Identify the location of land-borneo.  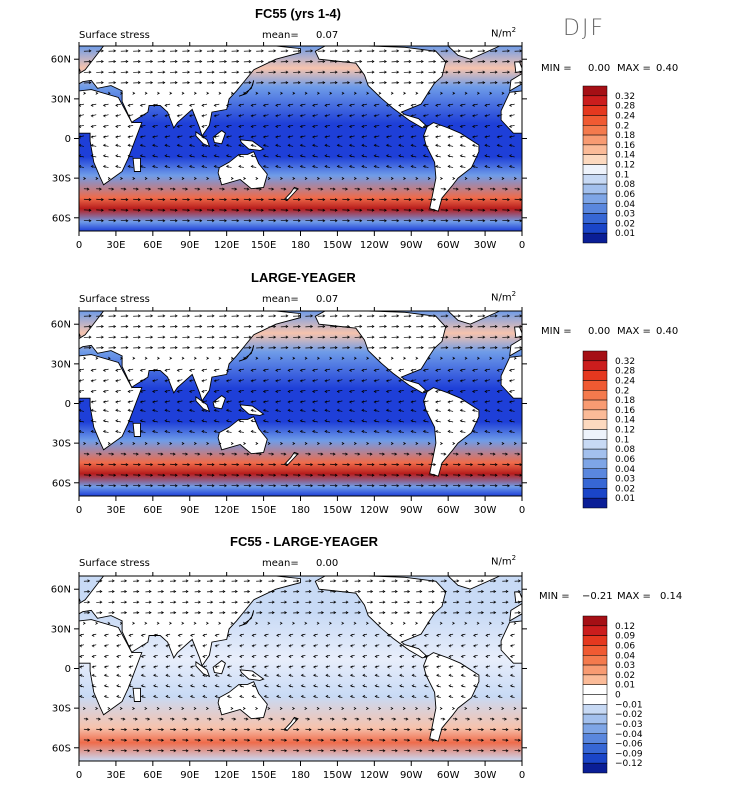
(219, 402).